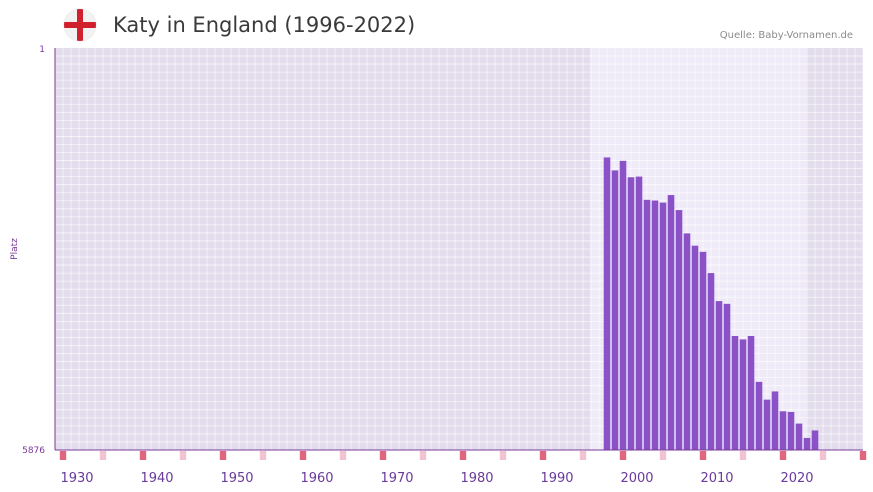 Image resolution: width=873 pixels, height=492 pixels. Describe the element at coordinates (807, 443) in the screenshot. I see `bar-2021` at that location.